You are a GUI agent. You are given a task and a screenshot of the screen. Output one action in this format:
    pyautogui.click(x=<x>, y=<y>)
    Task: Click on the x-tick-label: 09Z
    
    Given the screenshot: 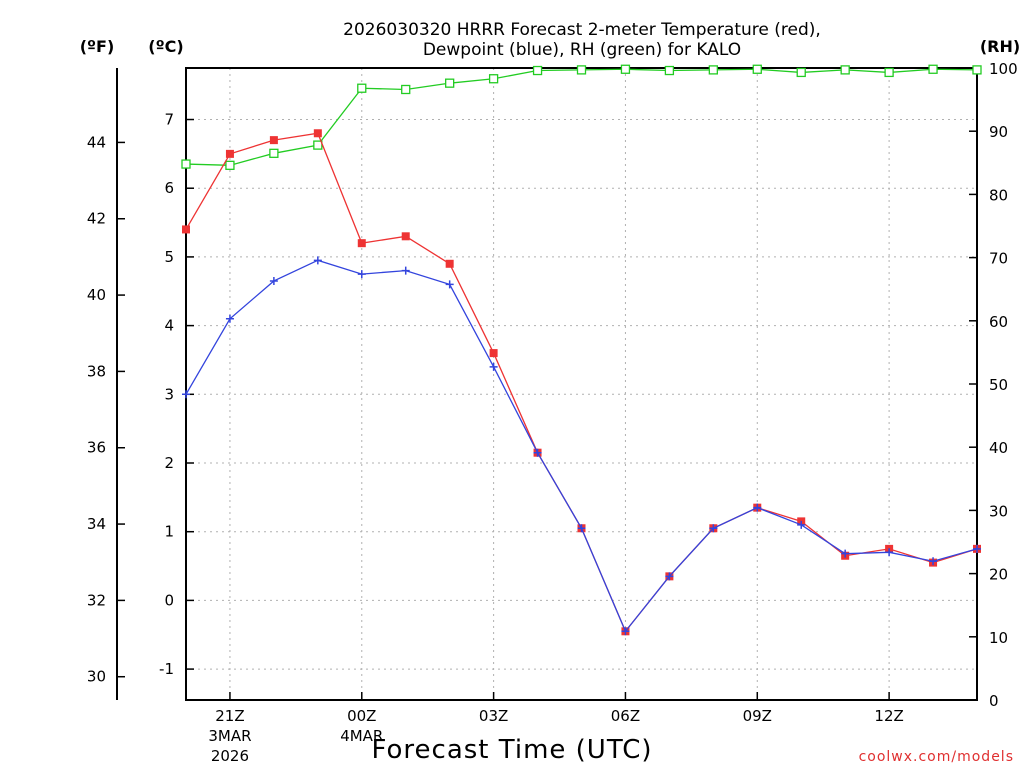 What is the action you would take?
    pyautogui.click(x=757, y=716)
    